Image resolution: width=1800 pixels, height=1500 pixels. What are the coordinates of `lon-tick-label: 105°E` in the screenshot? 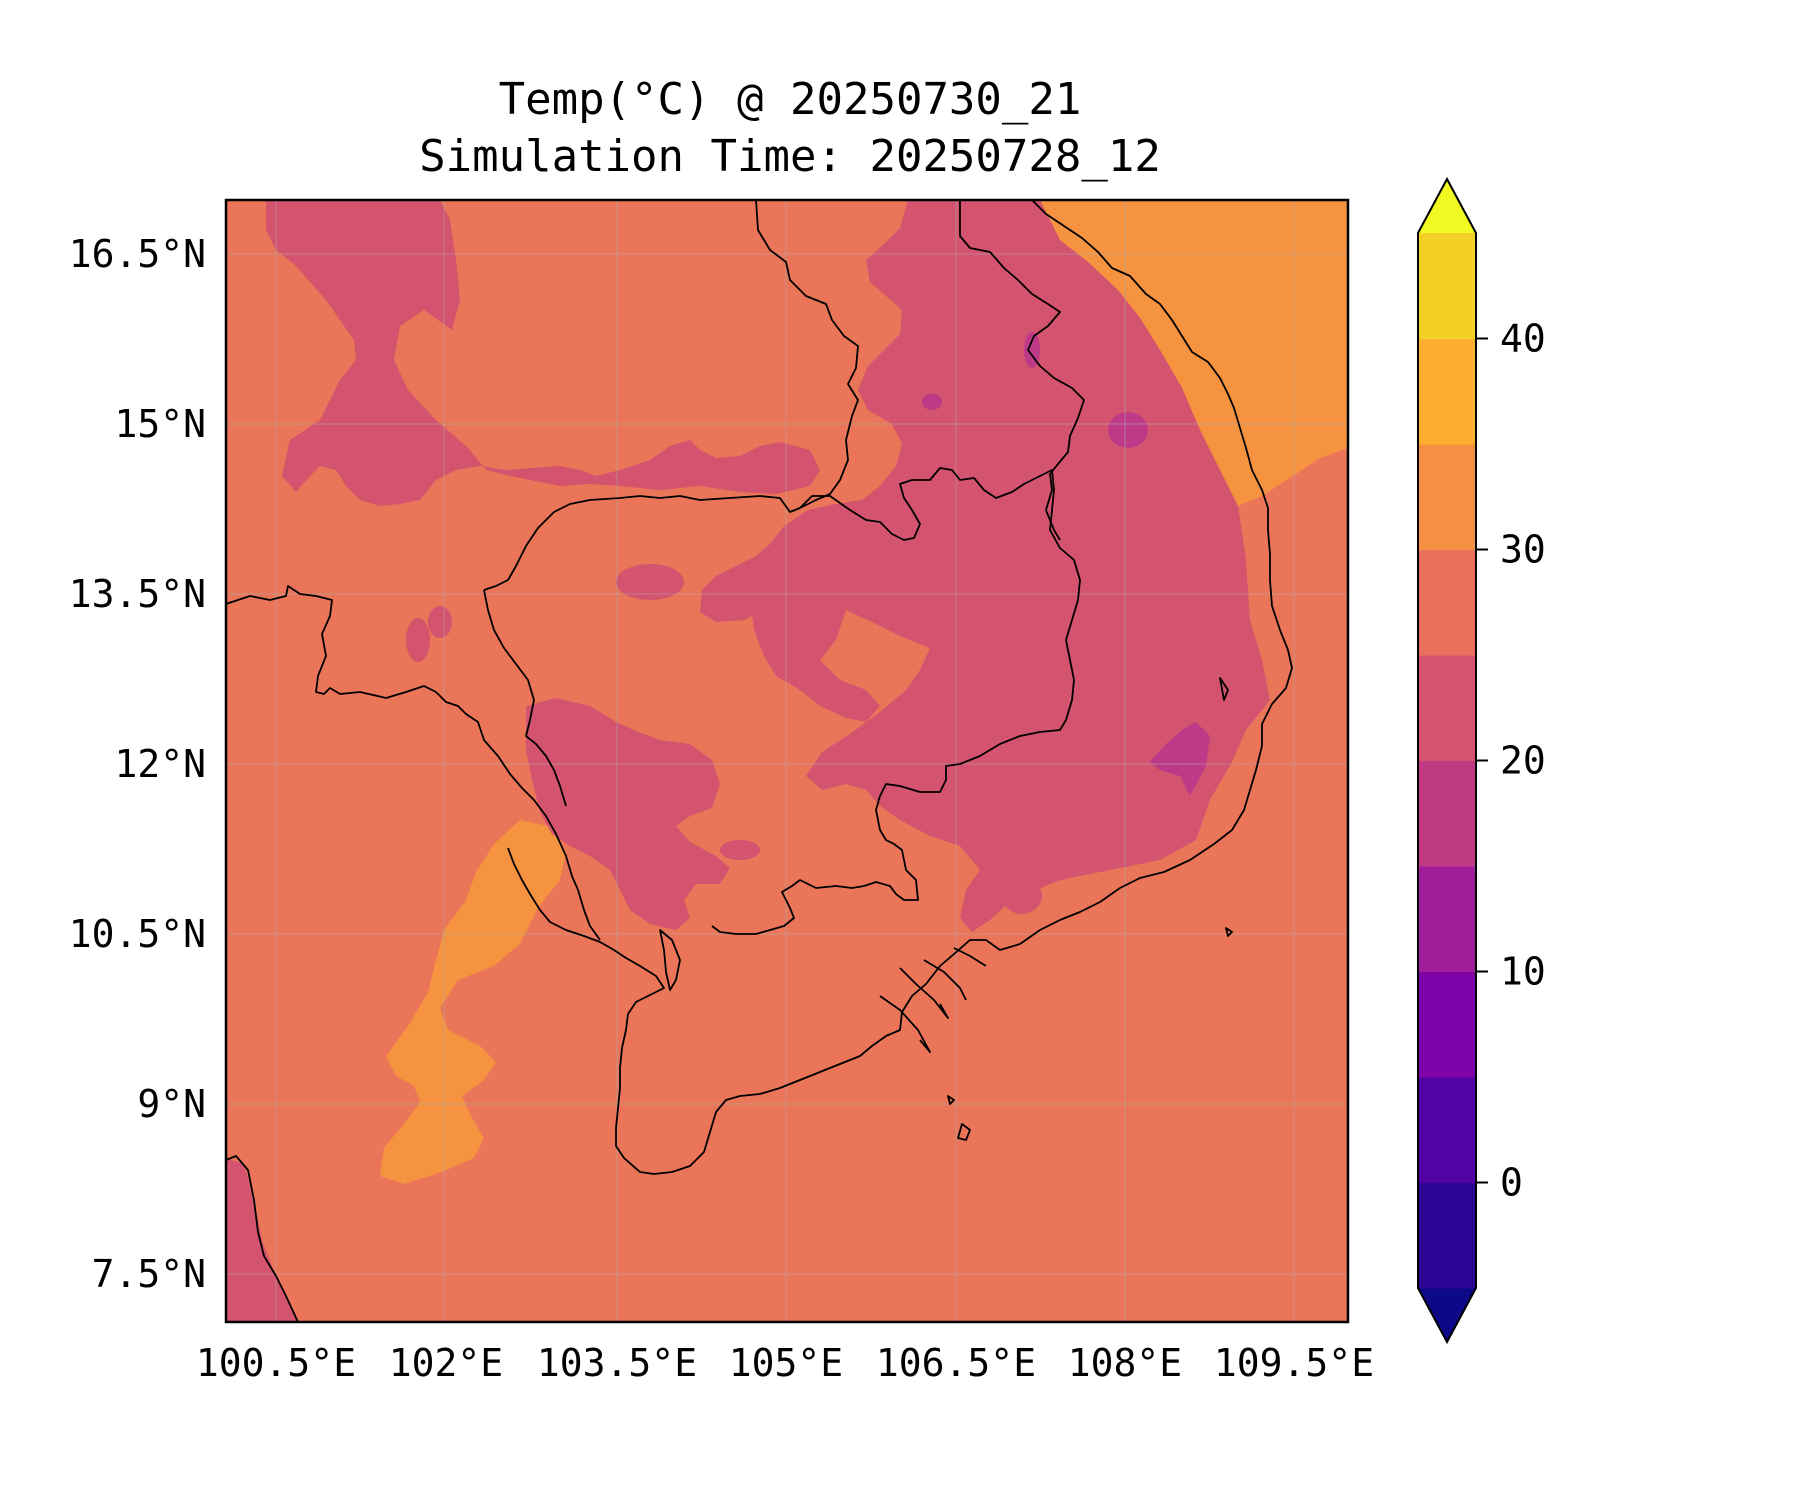 It's located at (786, 1363).